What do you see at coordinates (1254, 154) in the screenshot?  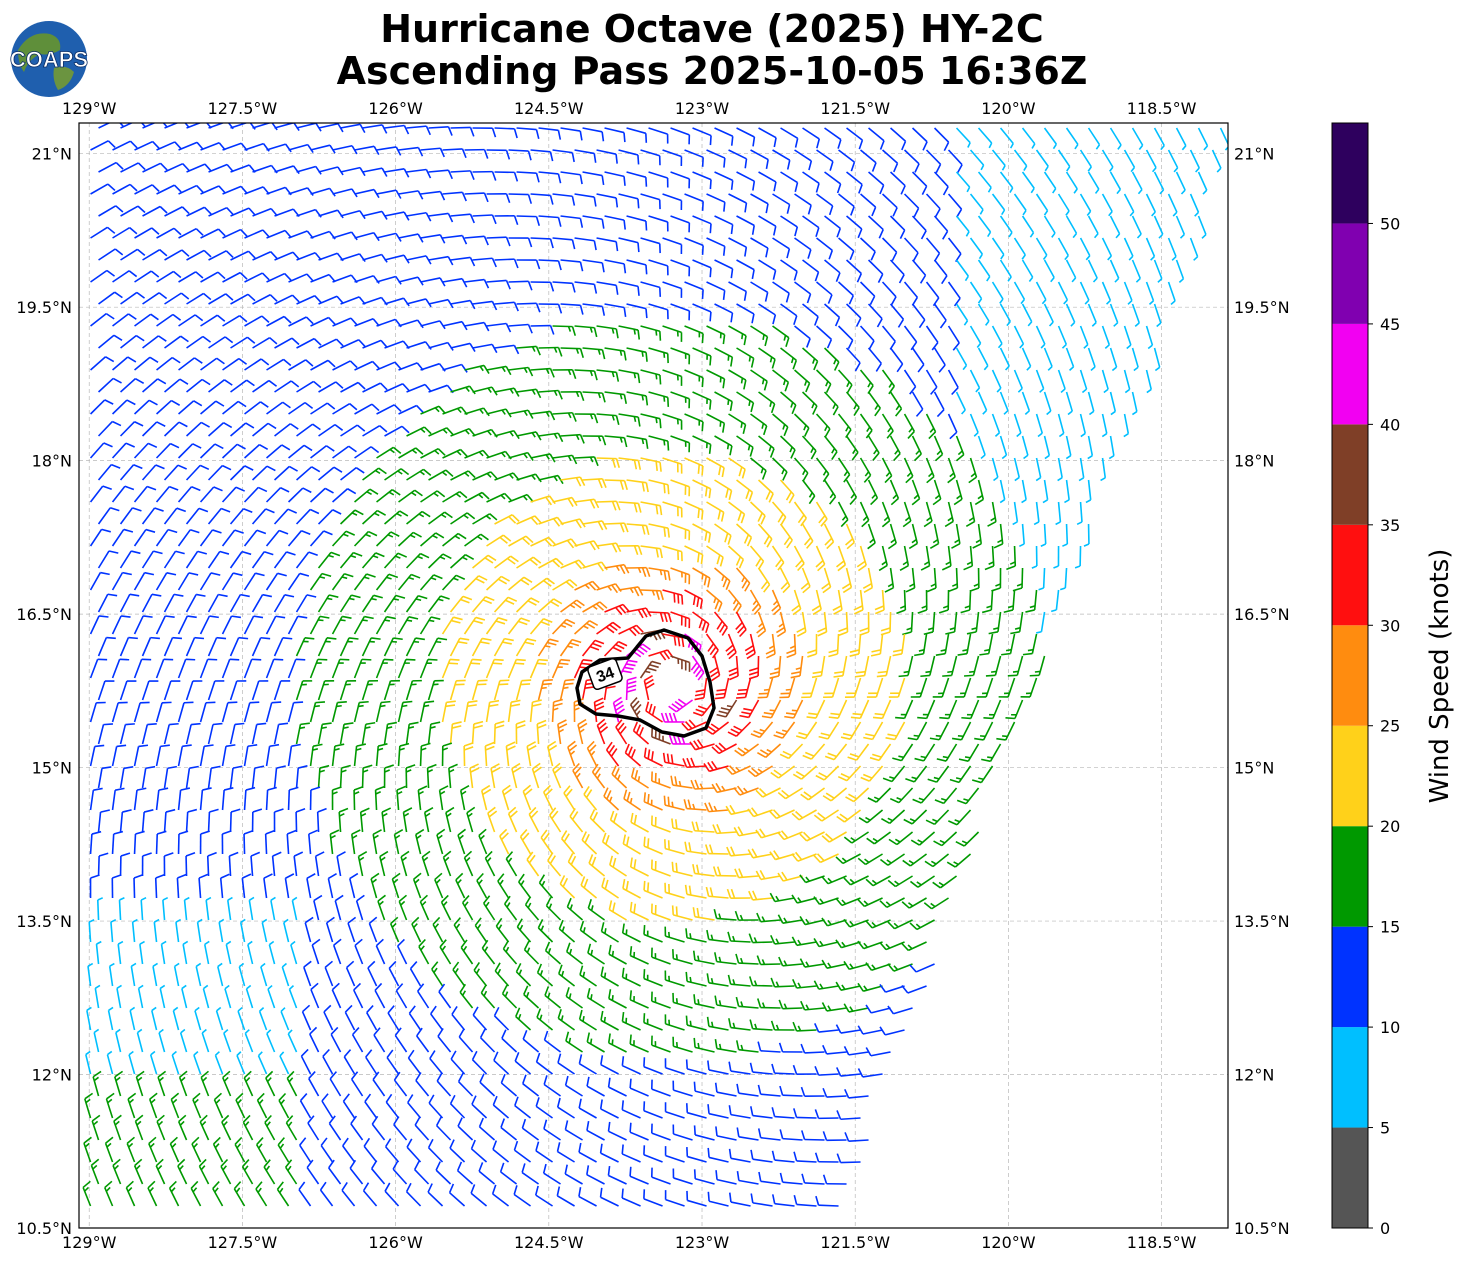 I see `lat-tick-label-right: 21°N` at bounding box center [1254, 154].